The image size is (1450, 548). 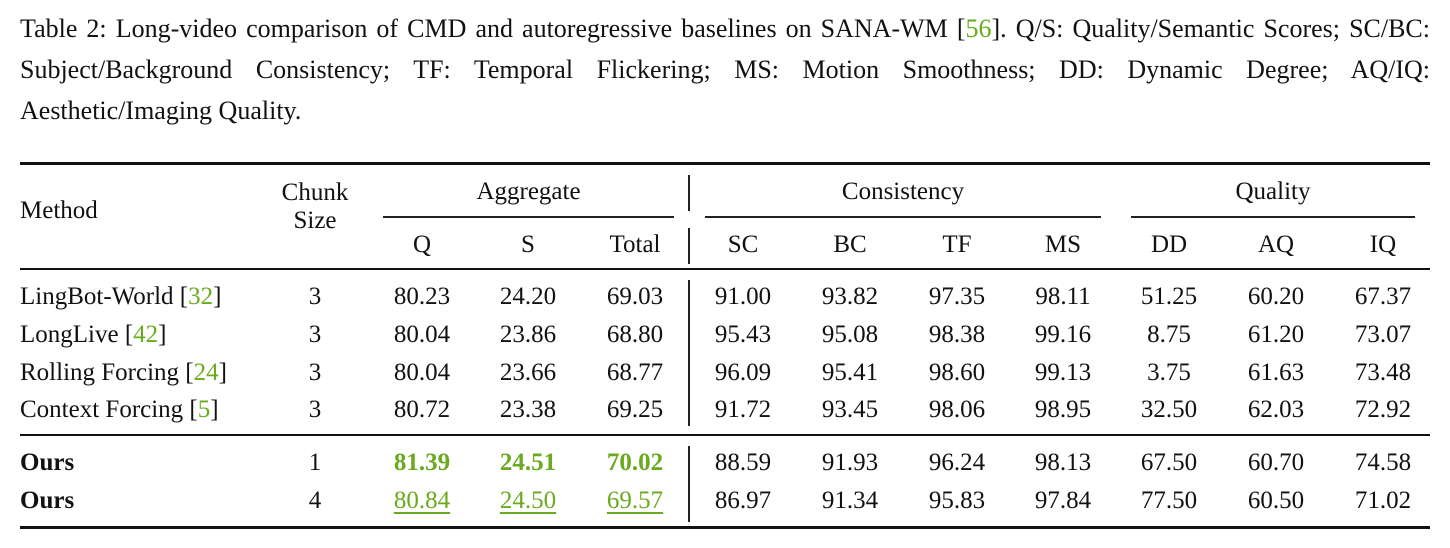 I want to click on cell-iq: 74.58, so click(x=1383, y=462).